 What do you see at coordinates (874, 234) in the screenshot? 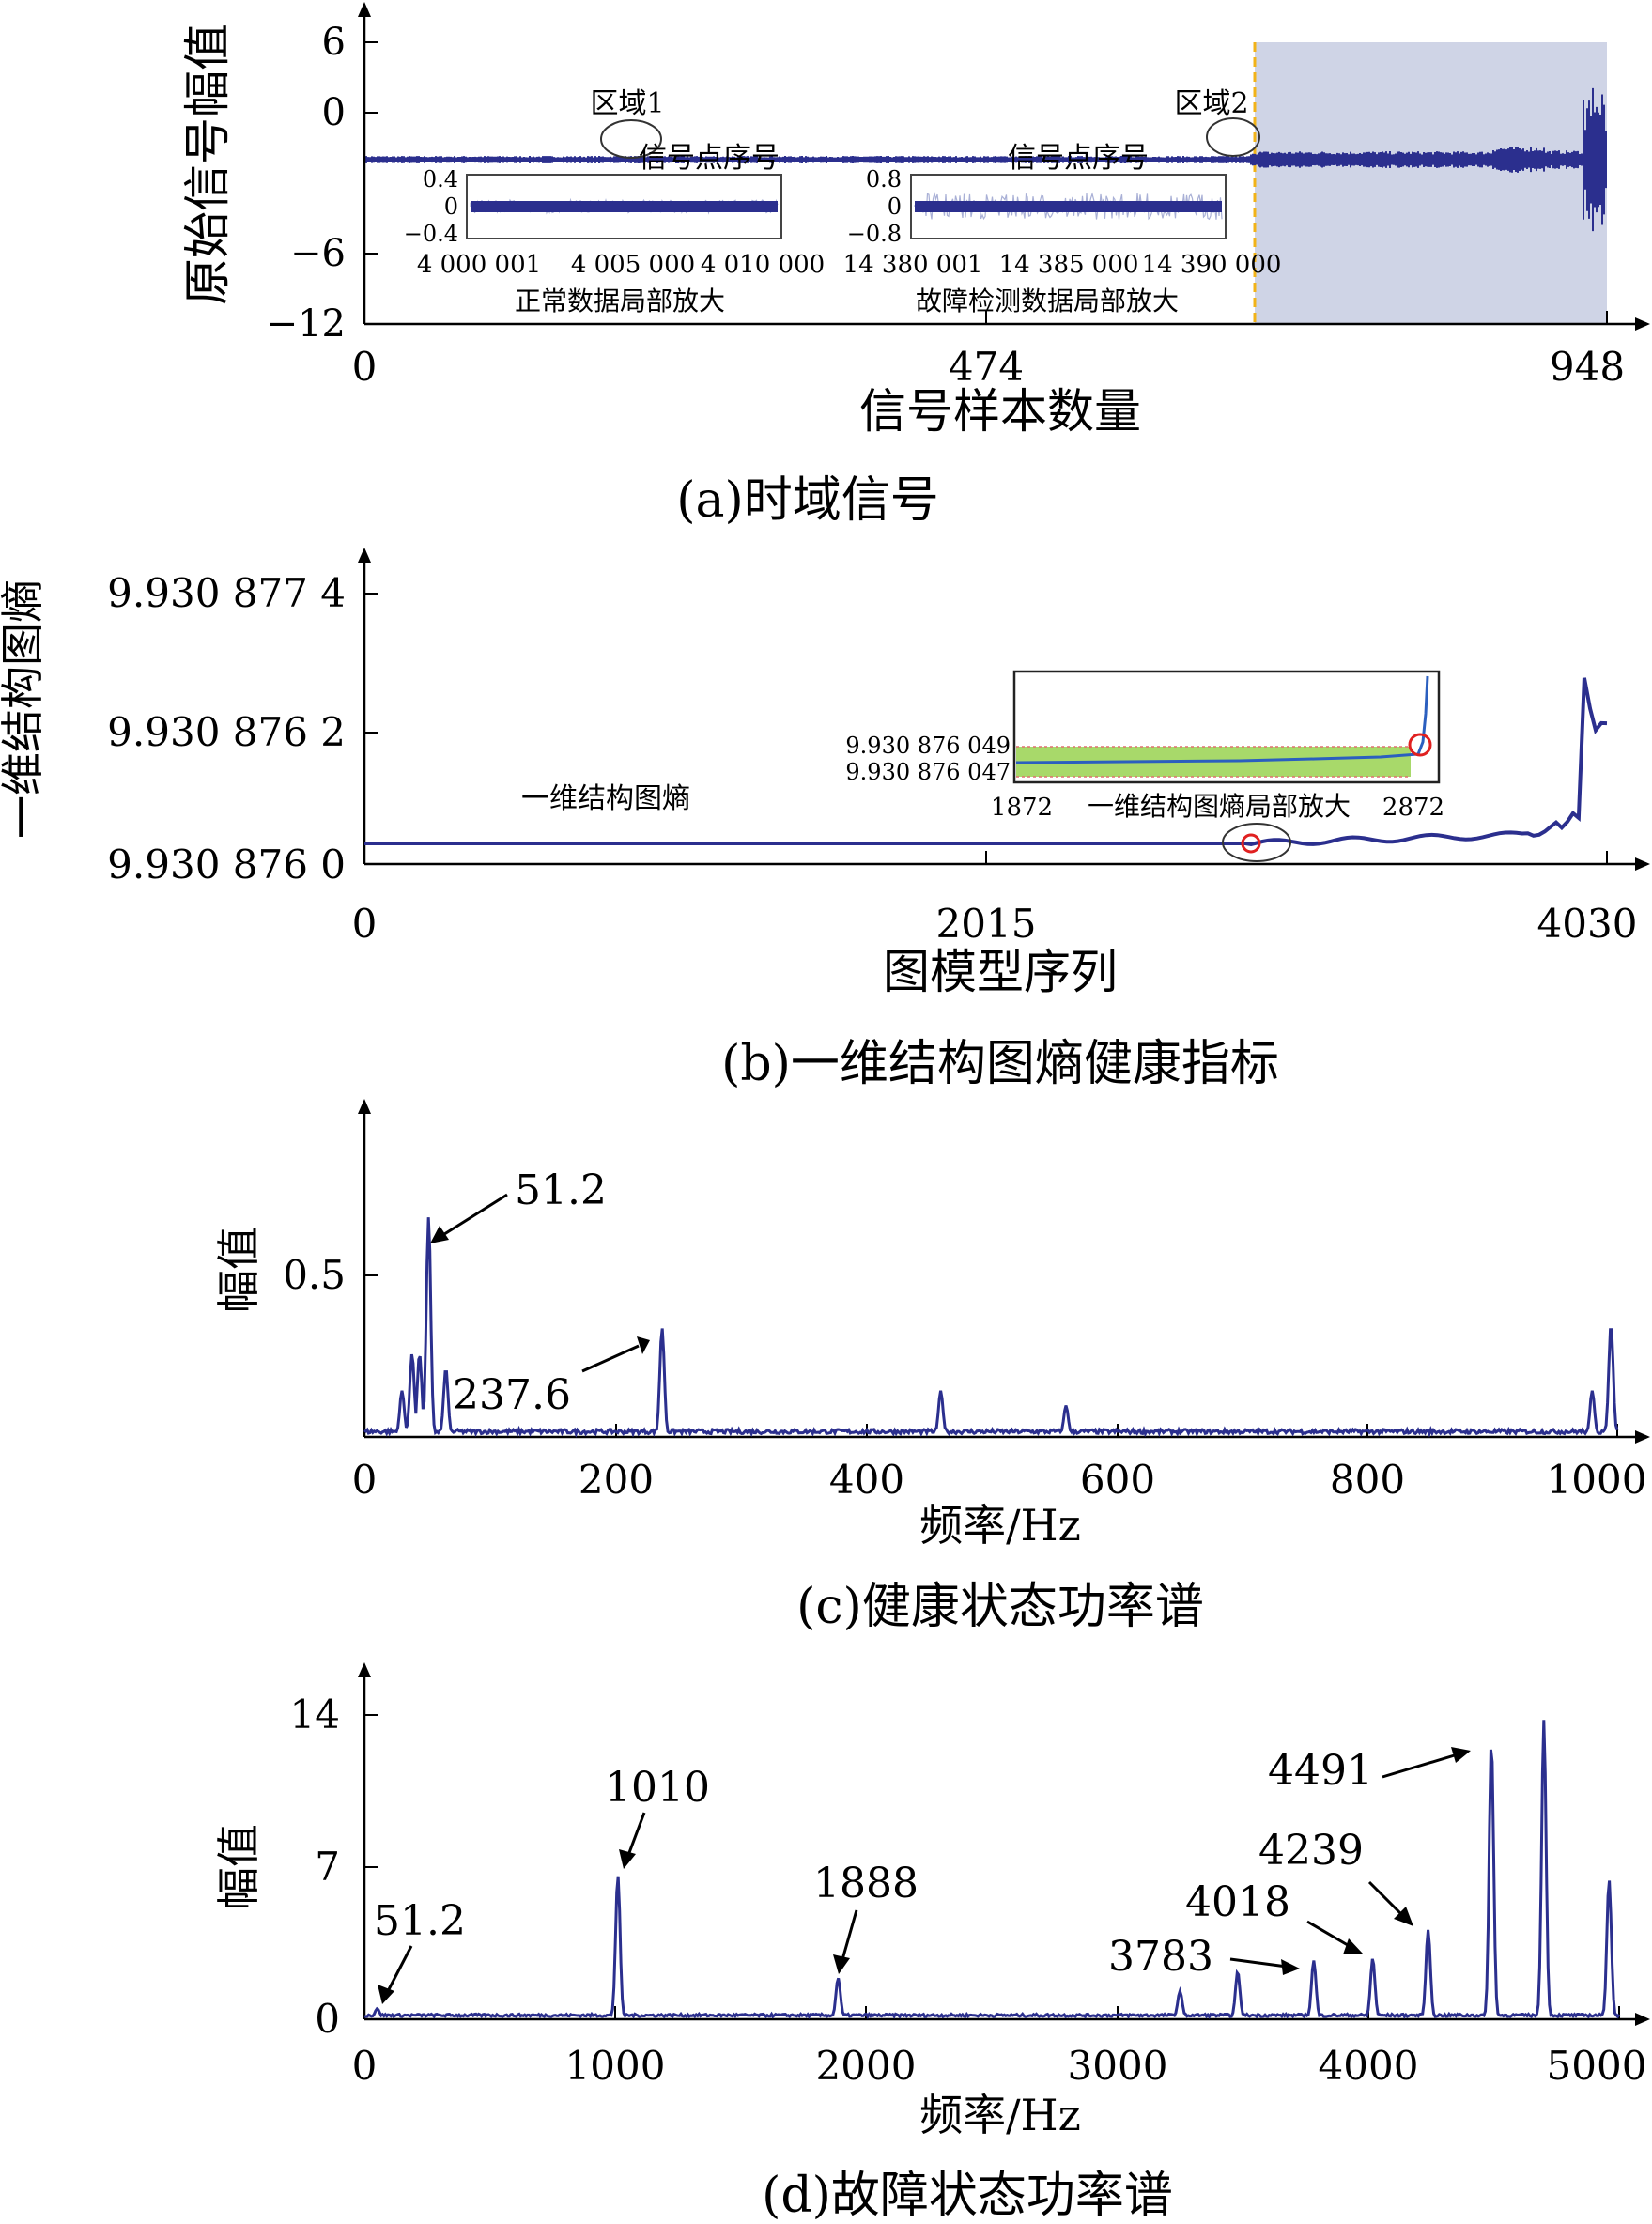
I see `inset2-ytick: −0.8` at bounding box center [874, 234].